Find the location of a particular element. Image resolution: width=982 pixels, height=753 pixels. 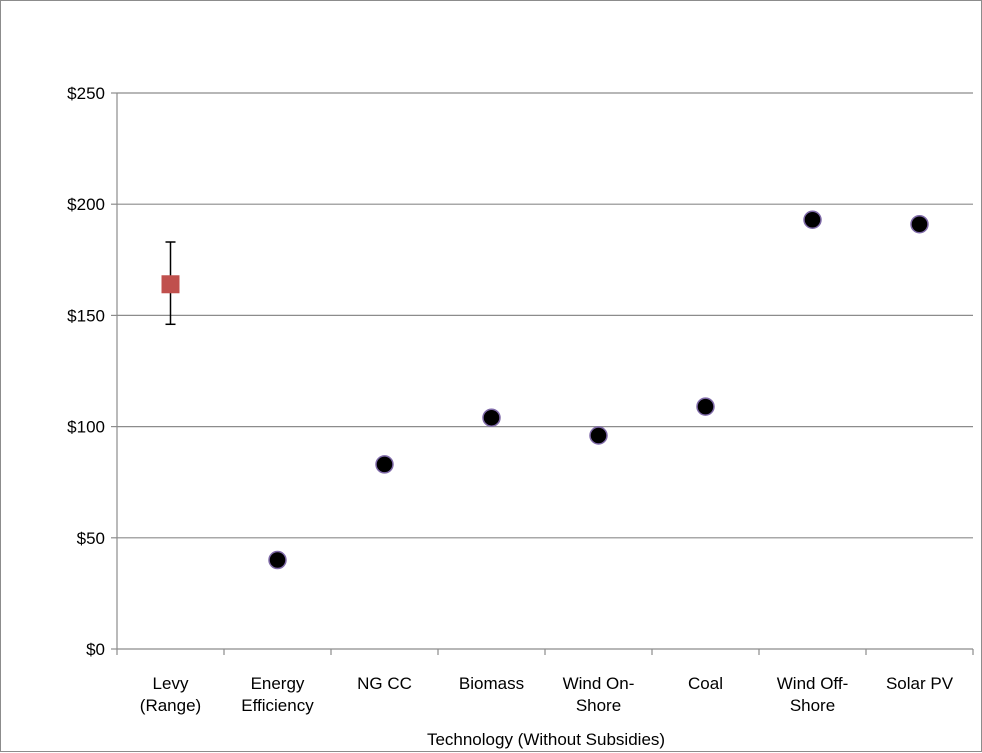

y-tick-labels: $0 $50 $100 $150 $200 $250 is located at coordinates (86, 371).